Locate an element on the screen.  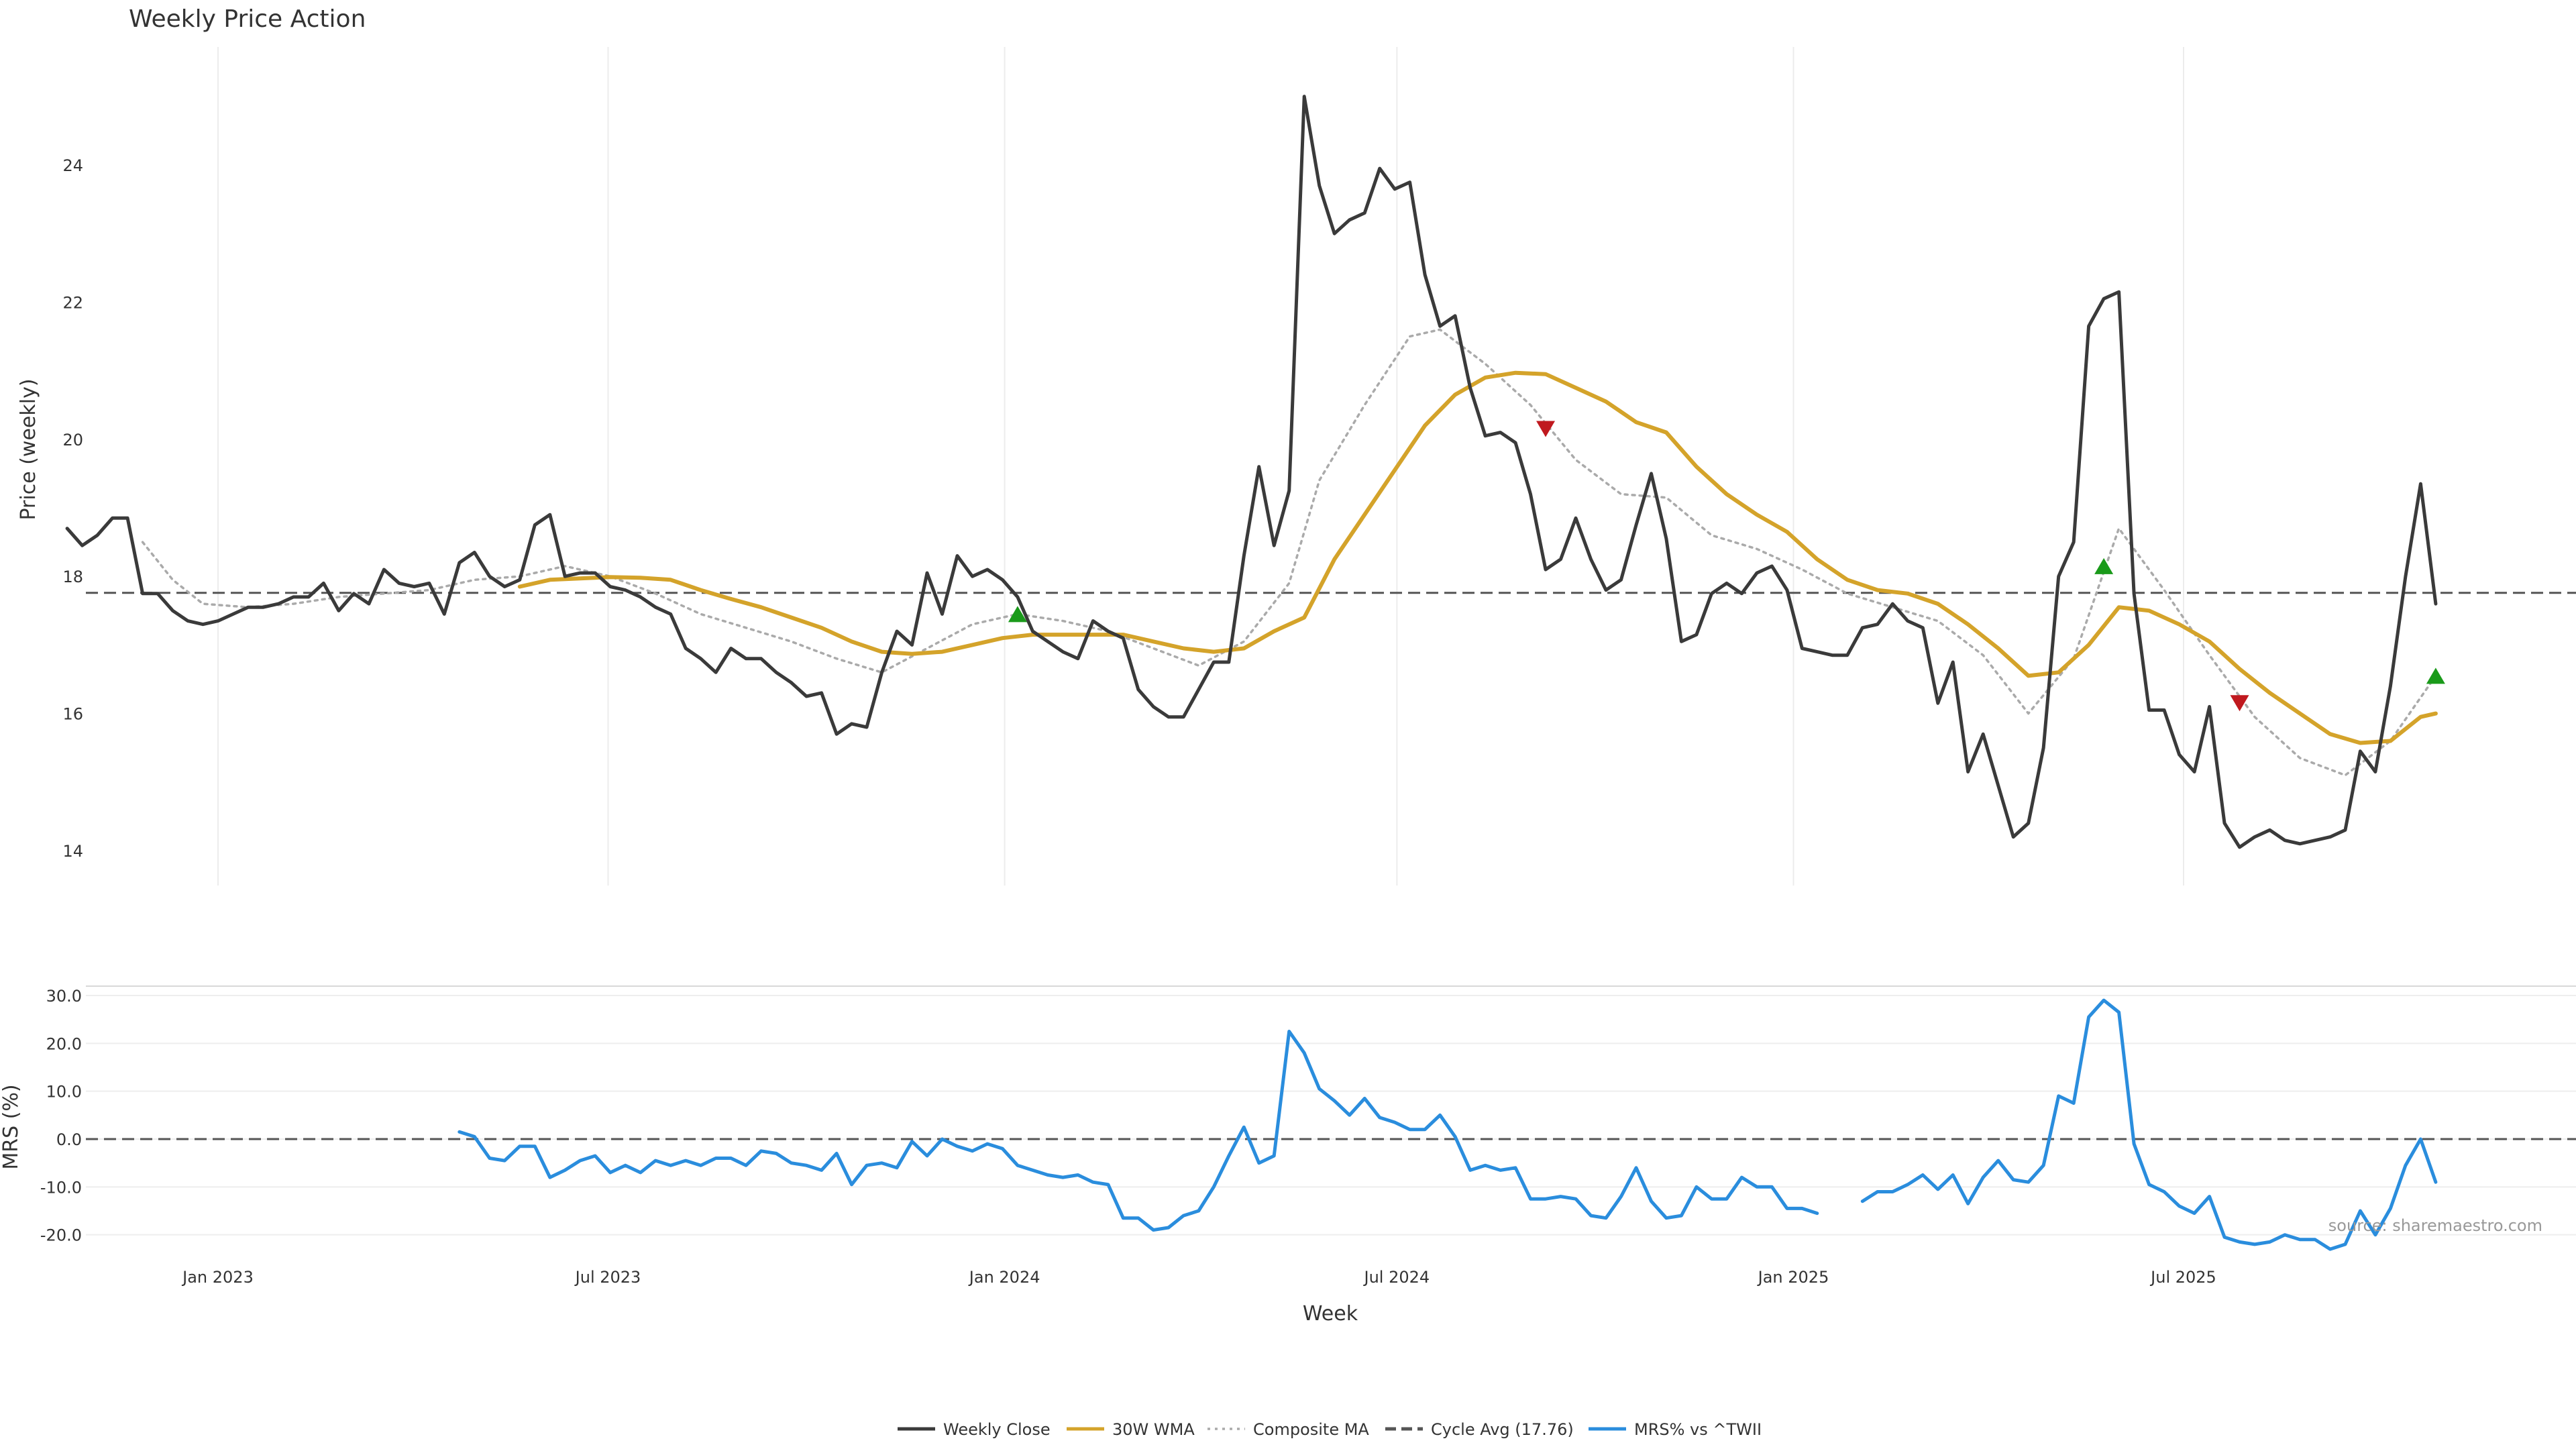
x-tick-label: Jul 2023 is located at coordinates (607, 1277).